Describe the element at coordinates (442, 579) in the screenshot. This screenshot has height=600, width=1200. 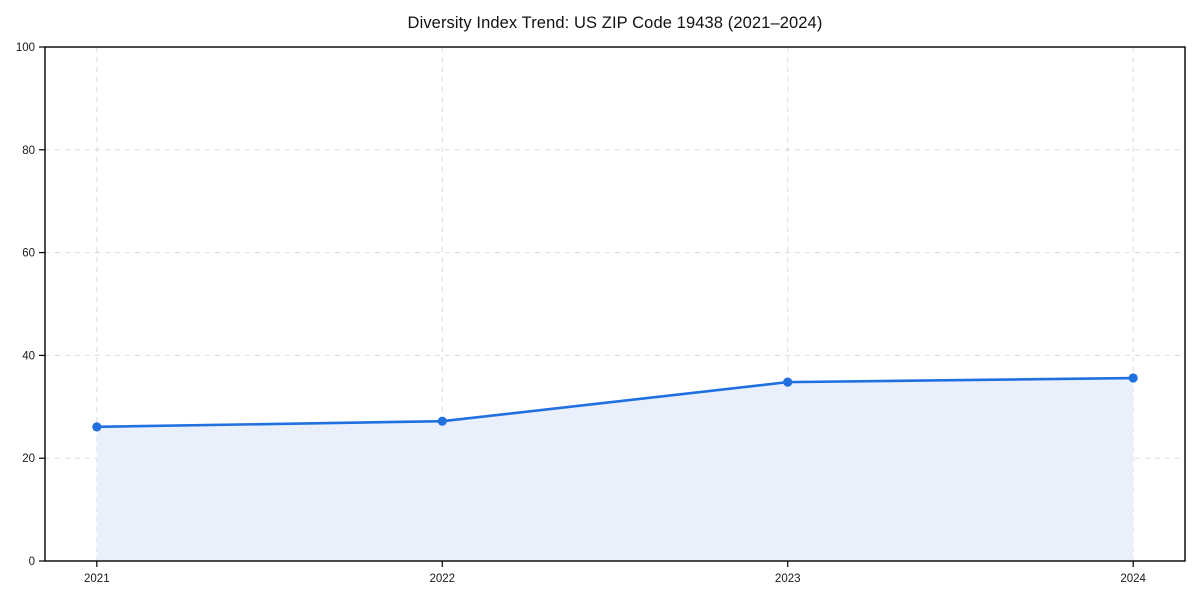
I see `x-tick-label: 2022` at that location.